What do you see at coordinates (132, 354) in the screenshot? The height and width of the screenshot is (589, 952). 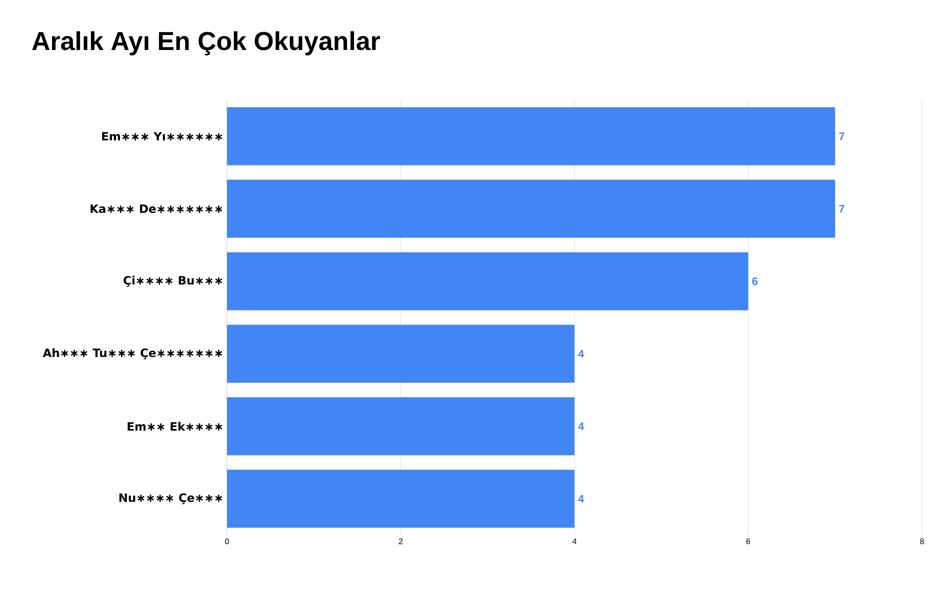 I see `y-tick-label: Ah∗∗∗ Tu∗∗∗ Çe∗∗∗∗∗∗∗` at bounding box center [132, 354].